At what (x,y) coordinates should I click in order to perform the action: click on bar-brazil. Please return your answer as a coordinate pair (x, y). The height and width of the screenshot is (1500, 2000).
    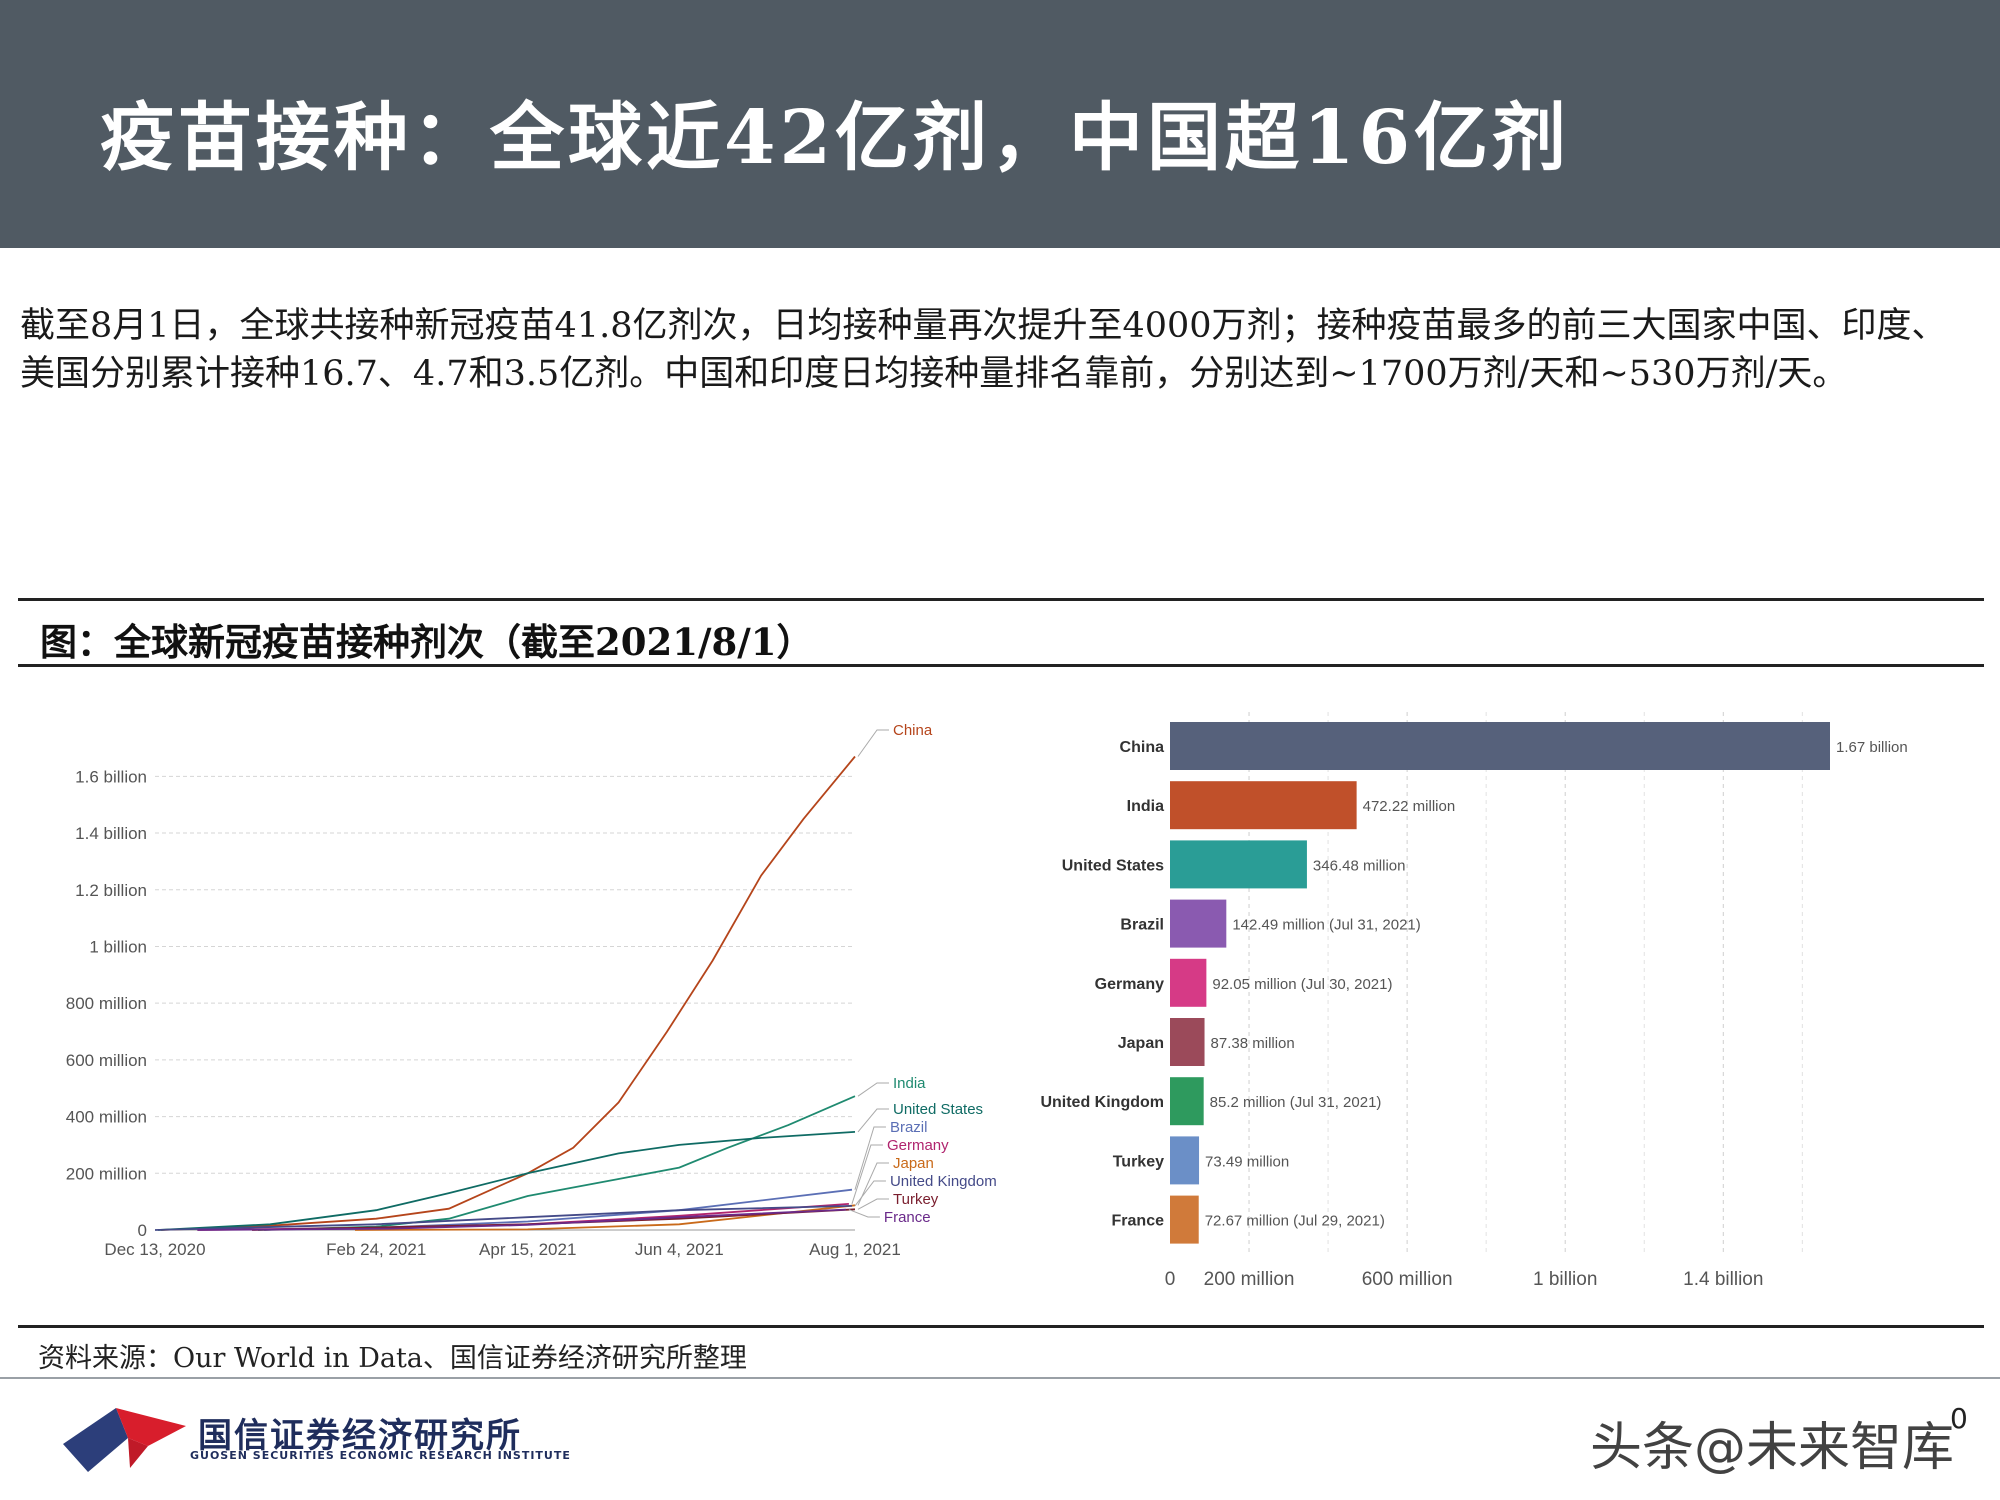
    Looking at the image, I should click on (1198, 923).